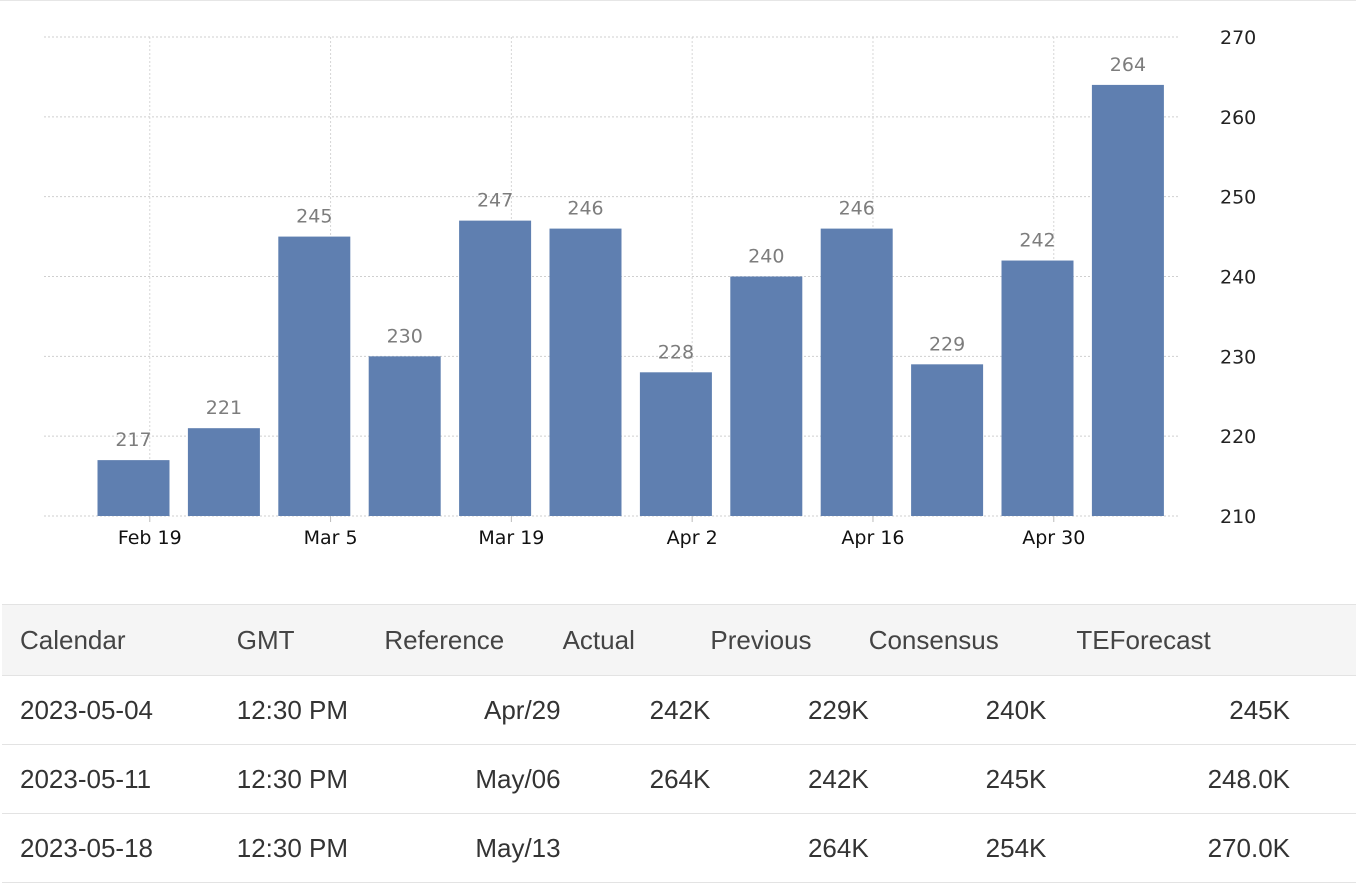 Image resolution: width=1356 pixels, height=883 pixels. I want to click on y-tick-label: 220, so click(1238, 437).